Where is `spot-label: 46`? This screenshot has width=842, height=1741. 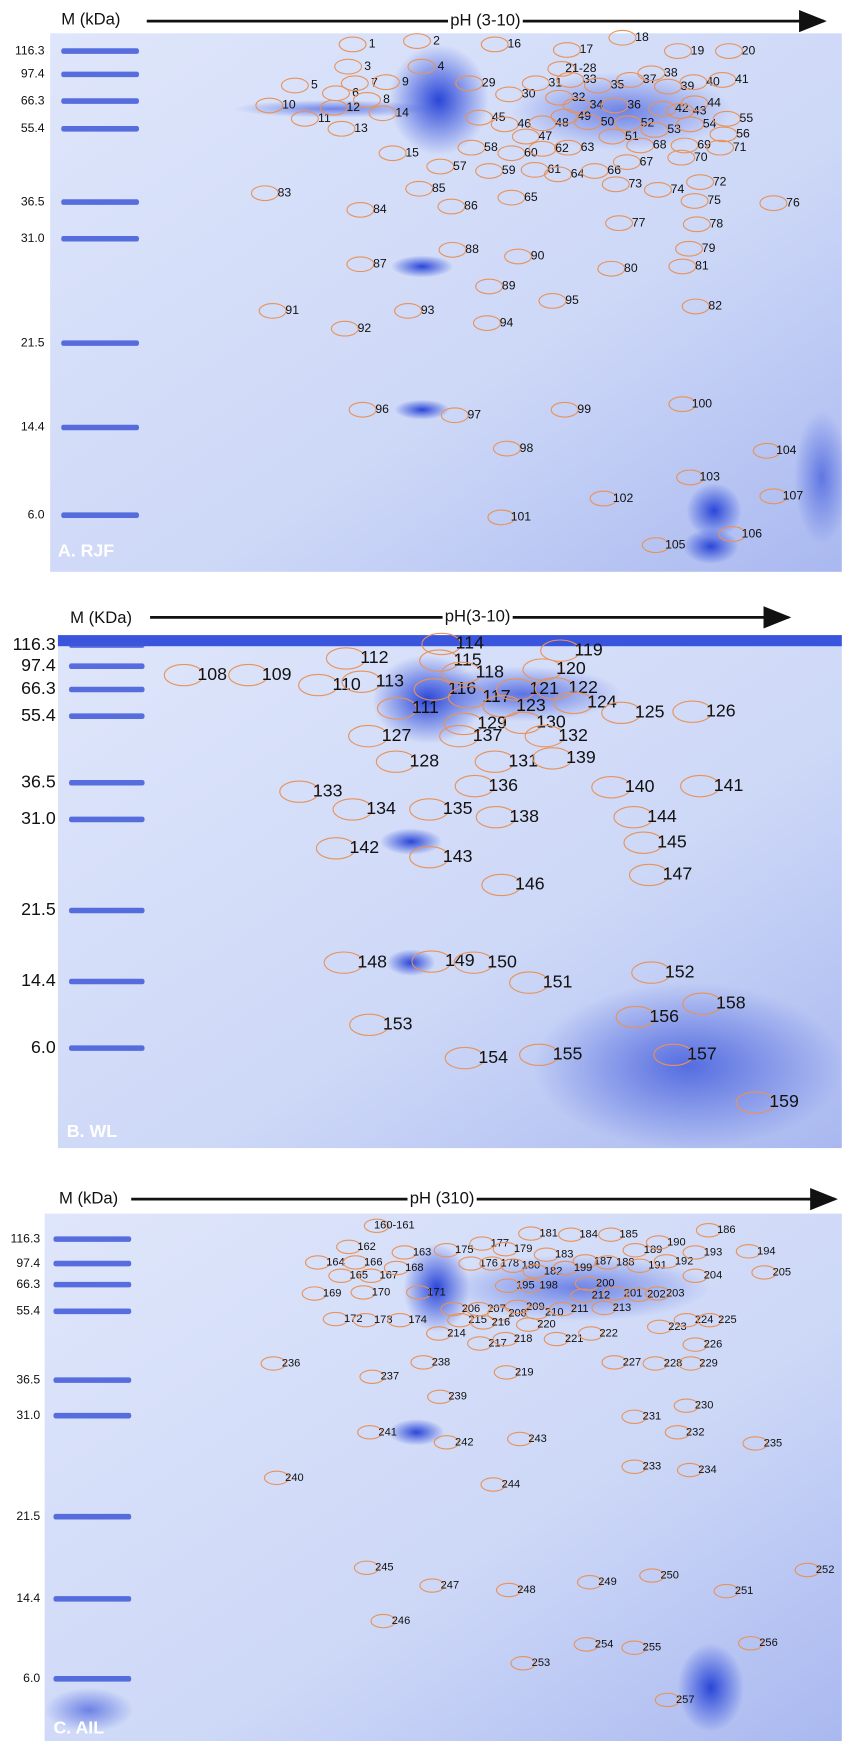
spot-label: 46 is located at coordinates (524, 124).